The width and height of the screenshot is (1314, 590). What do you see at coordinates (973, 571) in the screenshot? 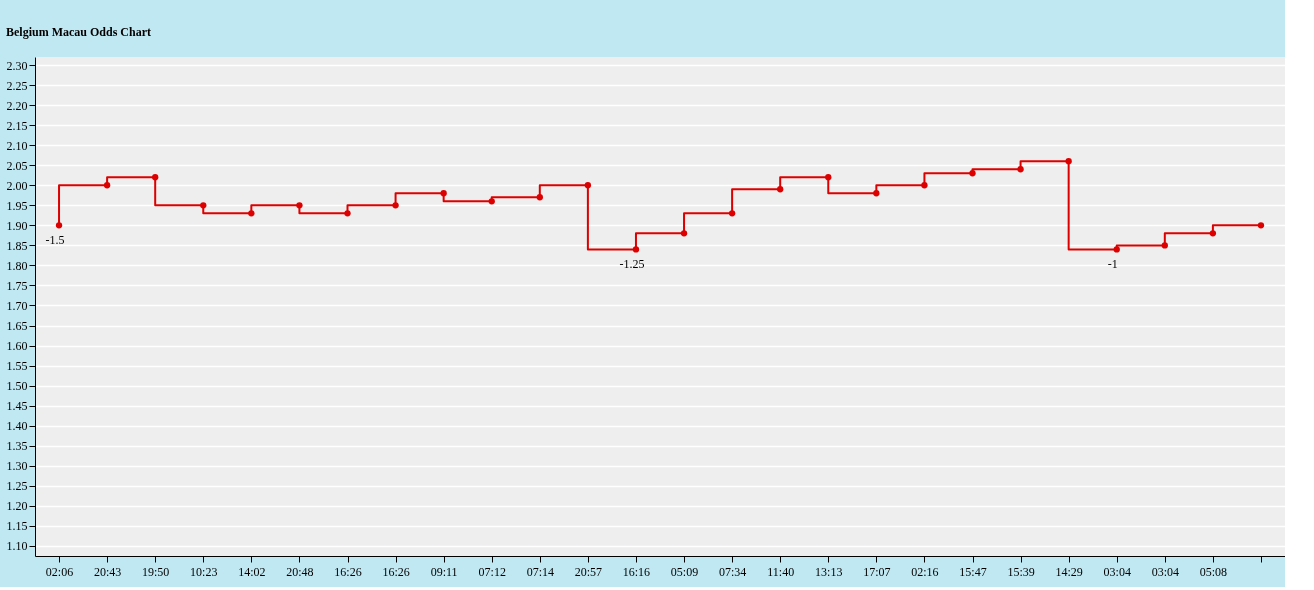
I see `x-tick-label: 15:47` at bounding box center [973, 571].